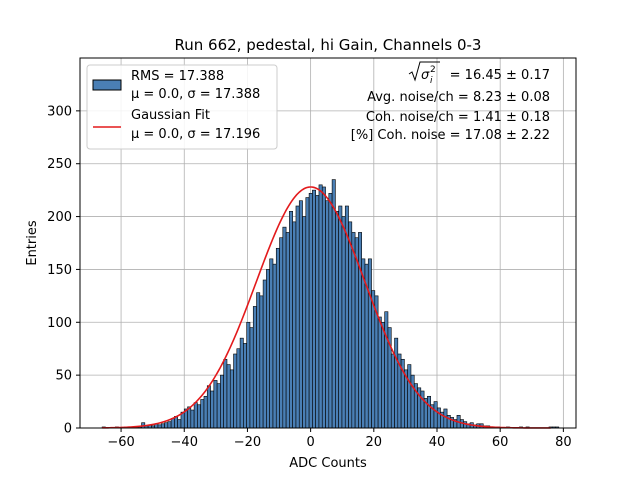 The height and width of the screenshot is (480, 640). I want to click on x-tick-label: −60, so click(120, 442).